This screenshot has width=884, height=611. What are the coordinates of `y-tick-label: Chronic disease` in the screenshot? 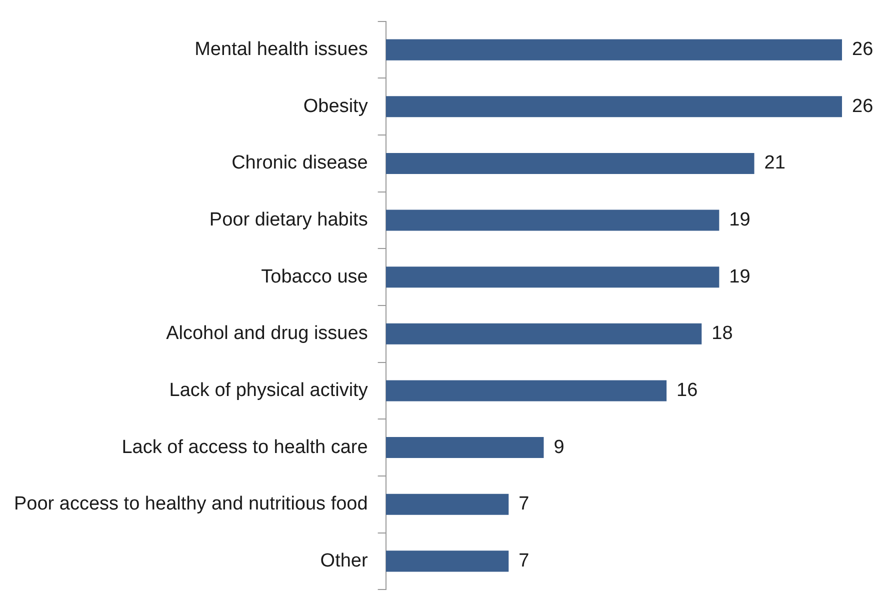 It's located at (300, 163).